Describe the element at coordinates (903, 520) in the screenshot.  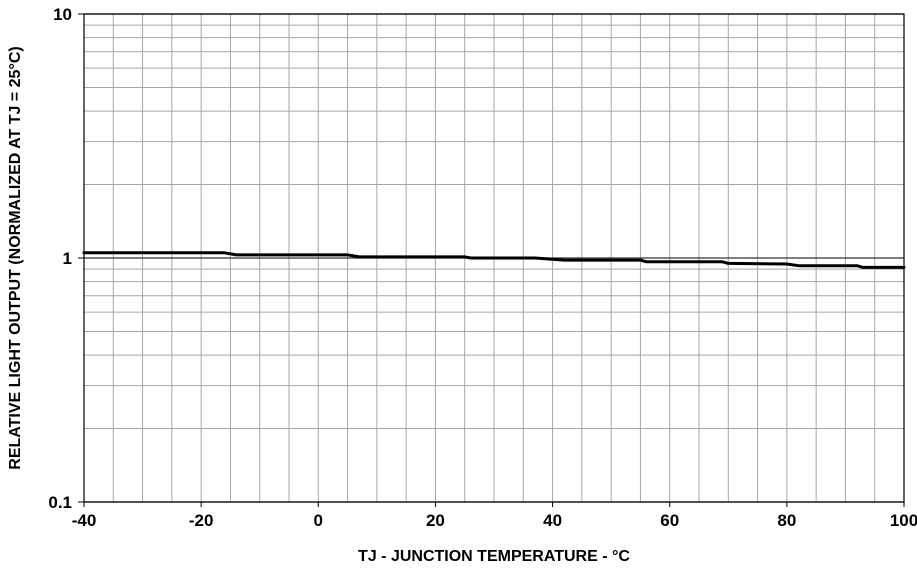
I see `x-tick-label: 100` at that location.